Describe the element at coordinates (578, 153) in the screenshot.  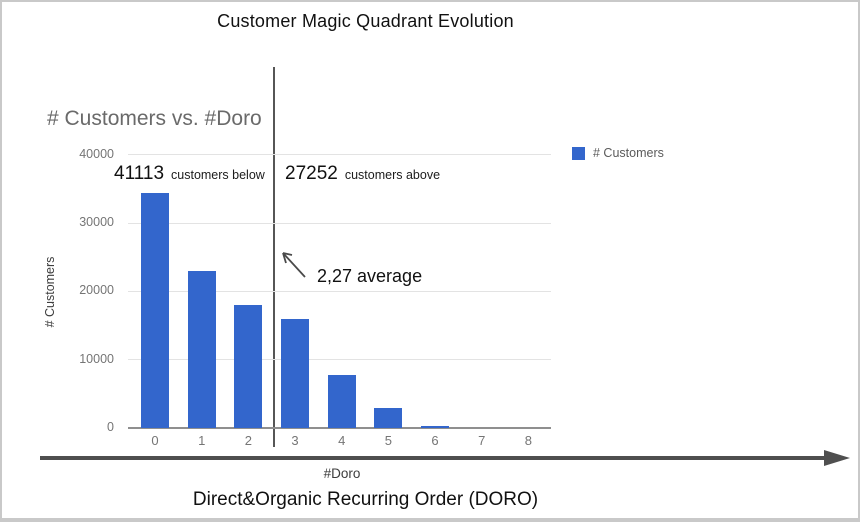
I see `legend-swatch` at that location.